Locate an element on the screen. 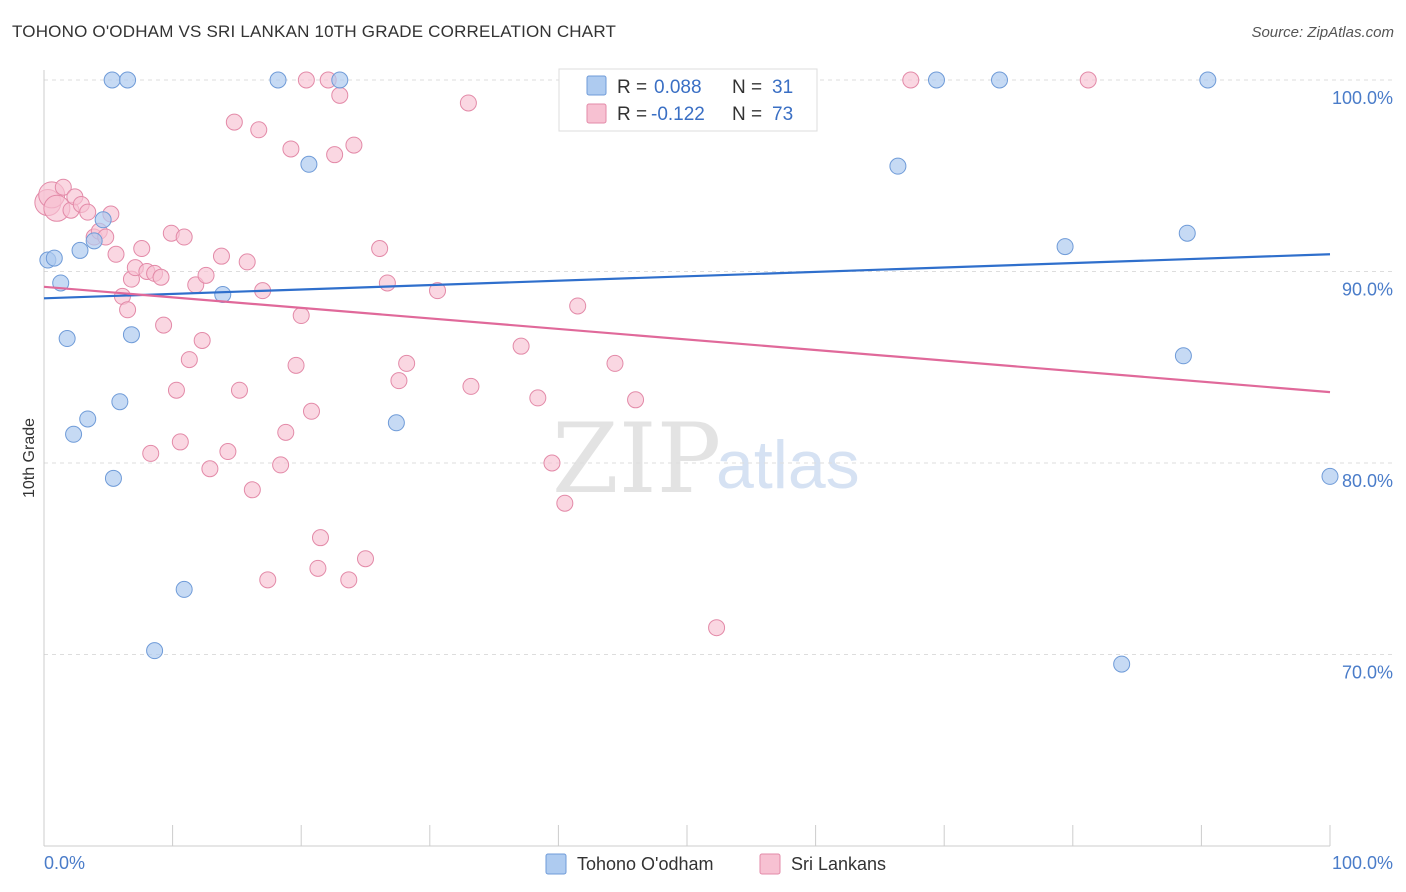  trend-line-sri-lankans is located at coordinates (687, 339).